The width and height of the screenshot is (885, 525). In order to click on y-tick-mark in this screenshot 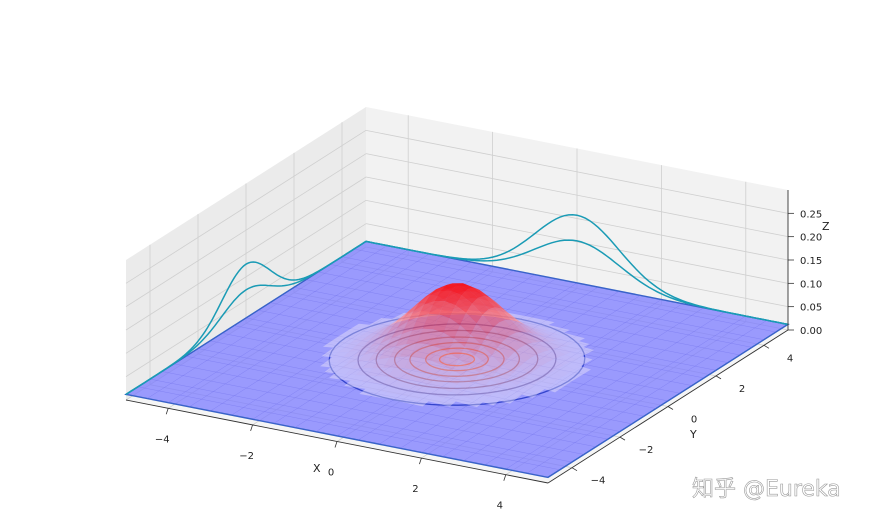, I will do `click(766, 346)`.